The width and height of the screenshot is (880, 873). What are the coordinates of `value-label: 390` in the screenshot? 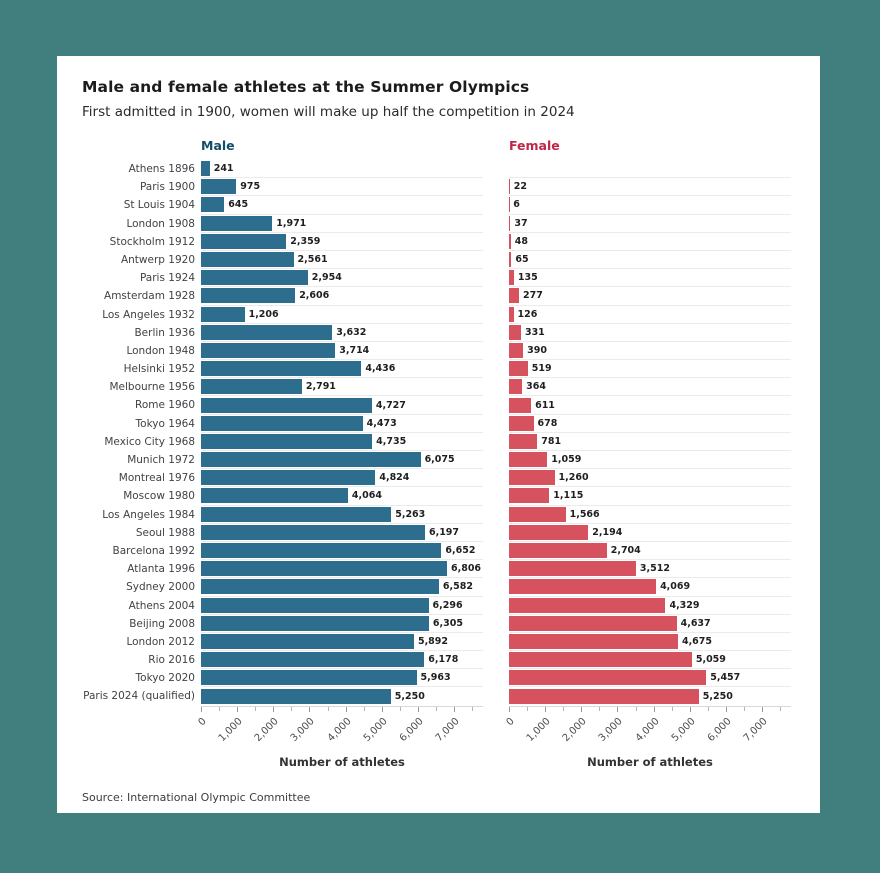 It's located at (537, 350).